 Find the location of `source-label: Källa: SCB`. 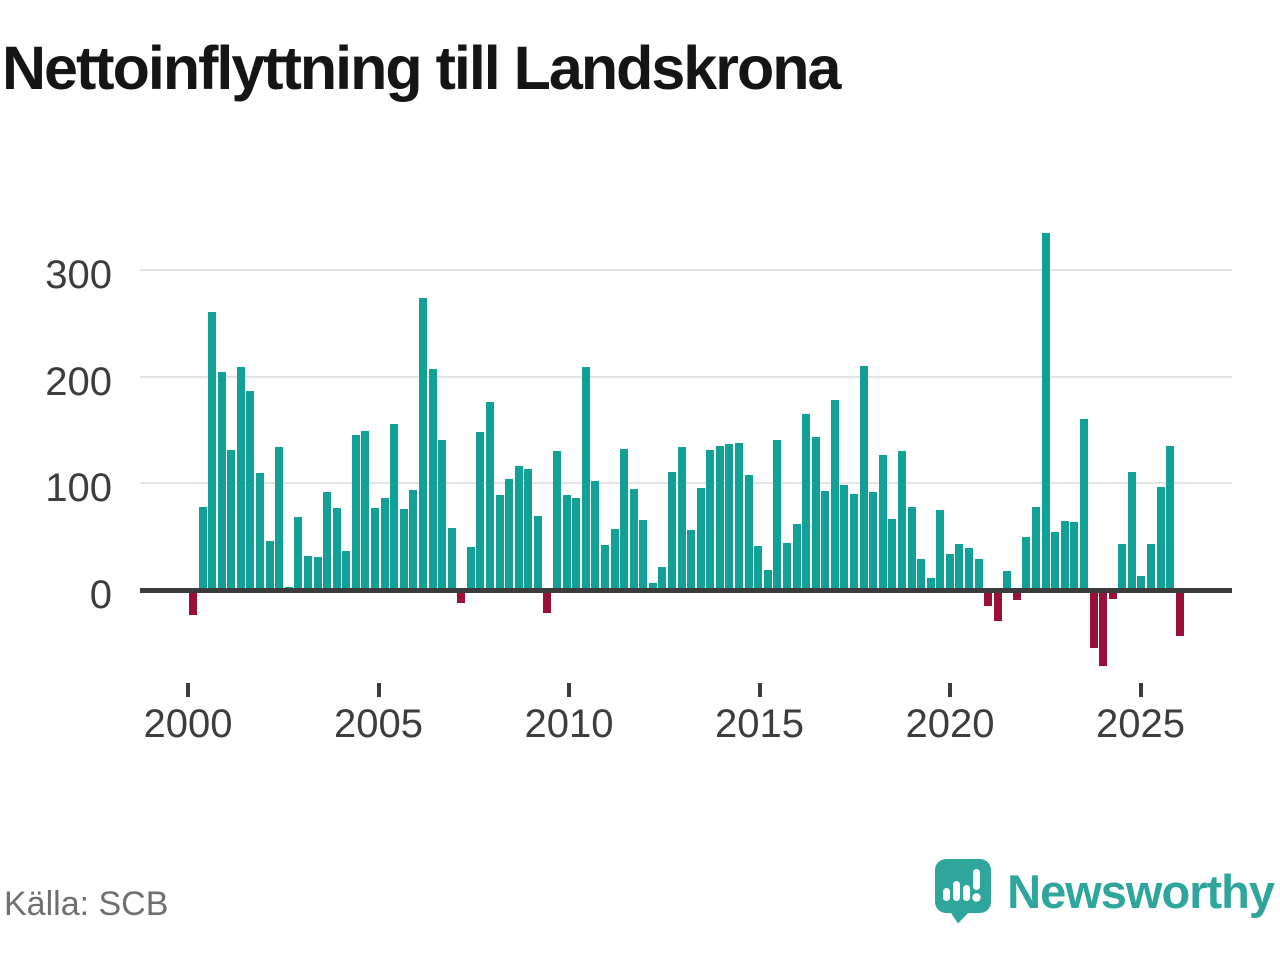

source-label: Källa: SCB is located at coordinates (86, 904).